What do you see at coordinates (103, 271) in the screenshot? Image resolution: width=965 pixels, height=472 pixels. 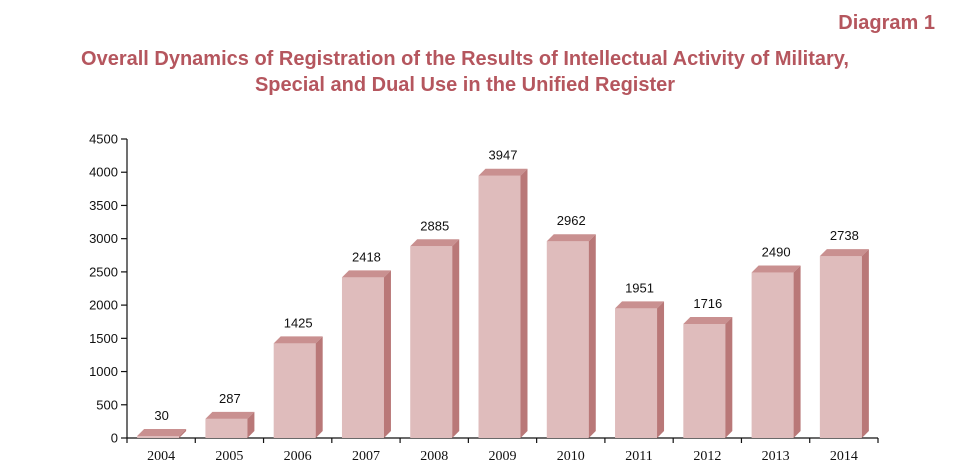 I see `y-tick-label: 2500` at bounding box center [103, 271].